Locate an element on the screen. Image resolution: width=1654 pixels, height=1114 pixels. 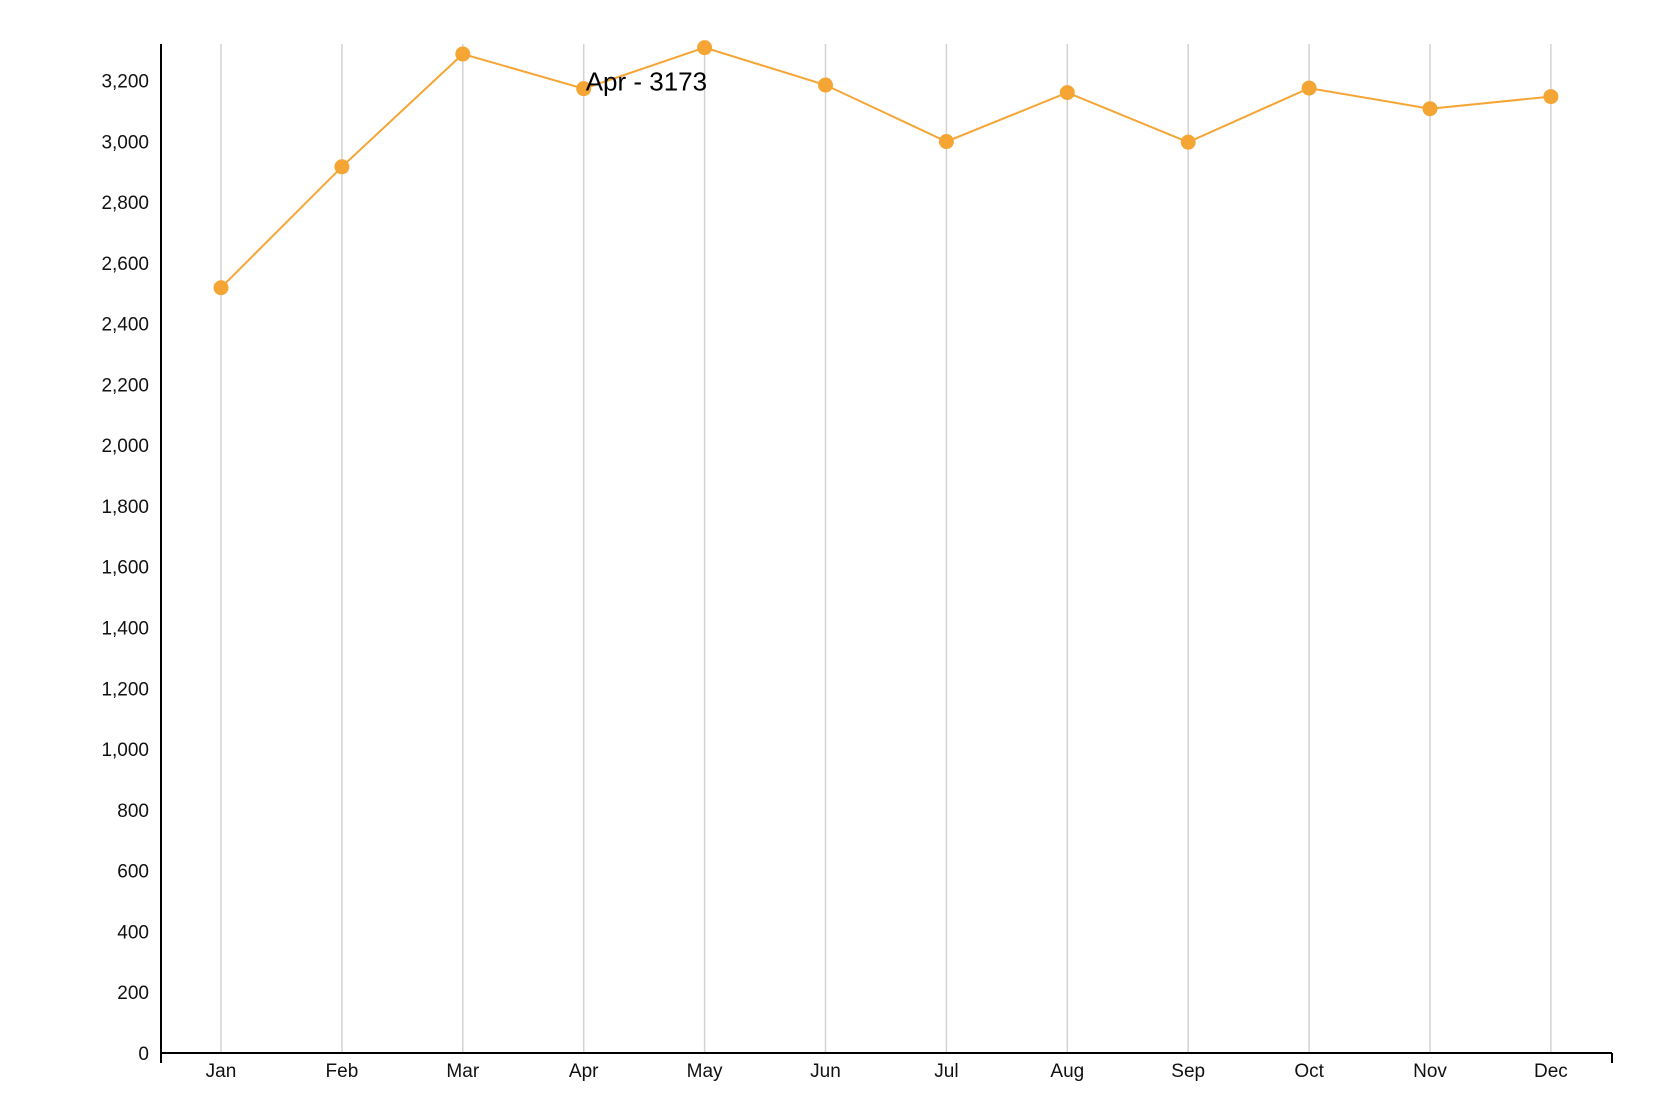
x-tick-label-sep: Sep is located at coordinates (1188, 1071).